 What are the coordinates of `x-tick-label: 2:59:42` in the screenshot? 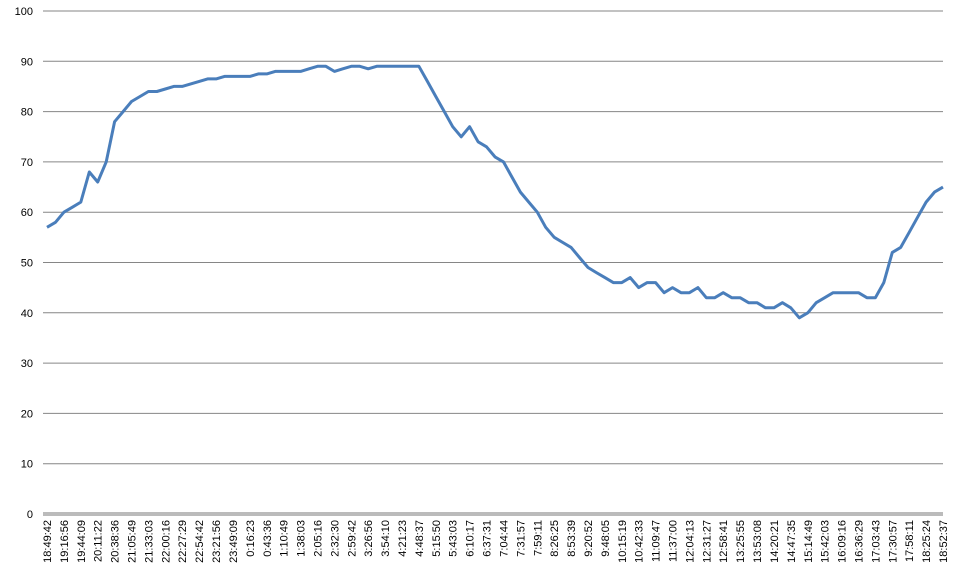 It's located at (352, 538).